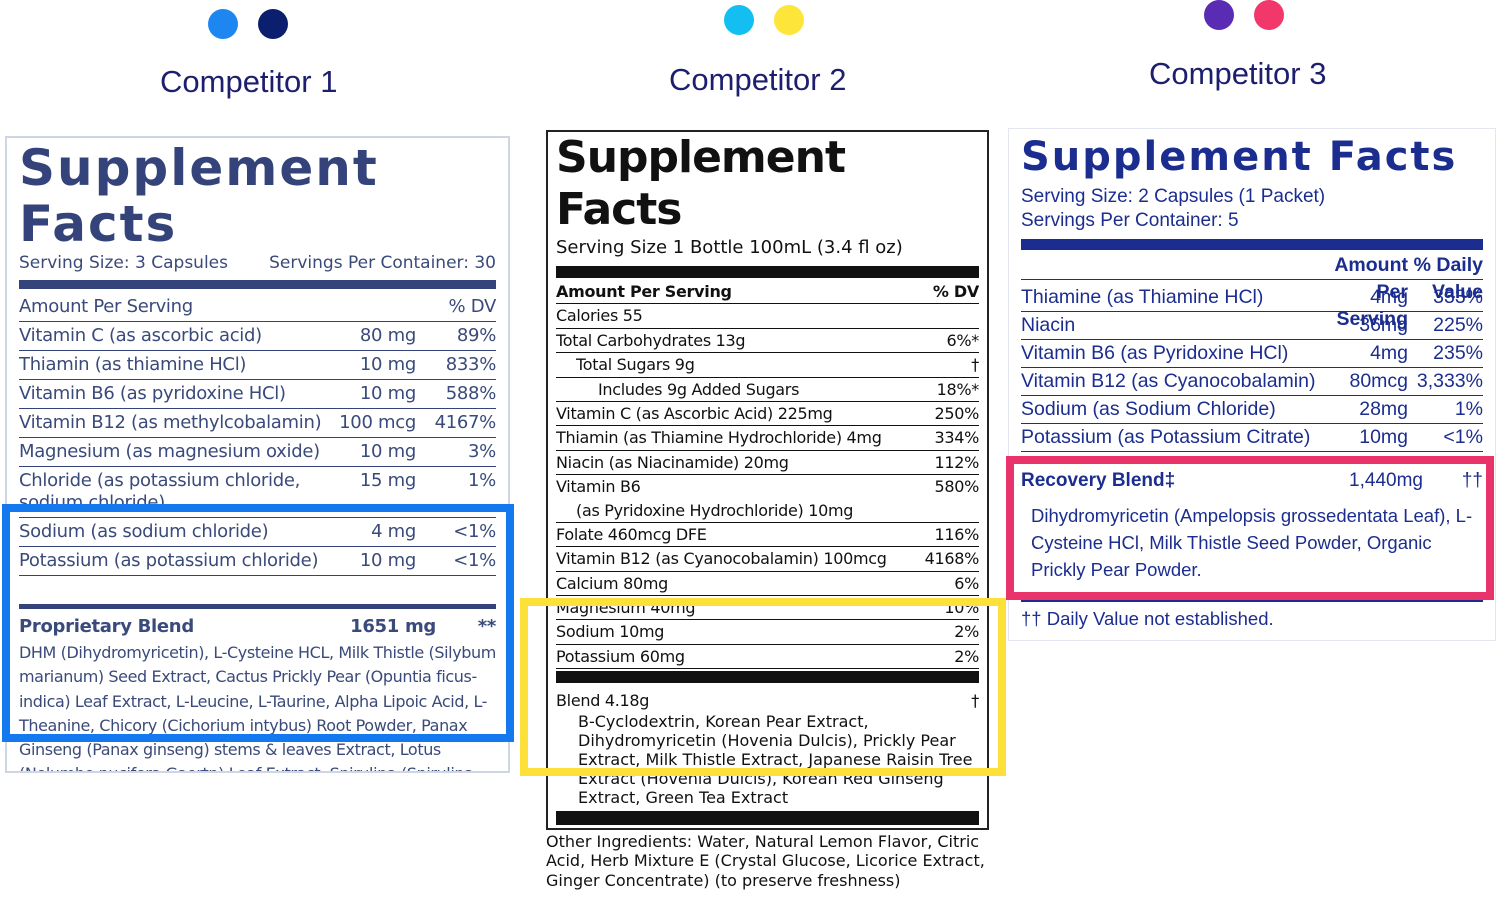 Image resolution: width=1498 pixels, height=924 pixels. Describe the element at coordinates (1238, 73) in the screenshot. I see `competitor-title: Competitor 3` at that location.